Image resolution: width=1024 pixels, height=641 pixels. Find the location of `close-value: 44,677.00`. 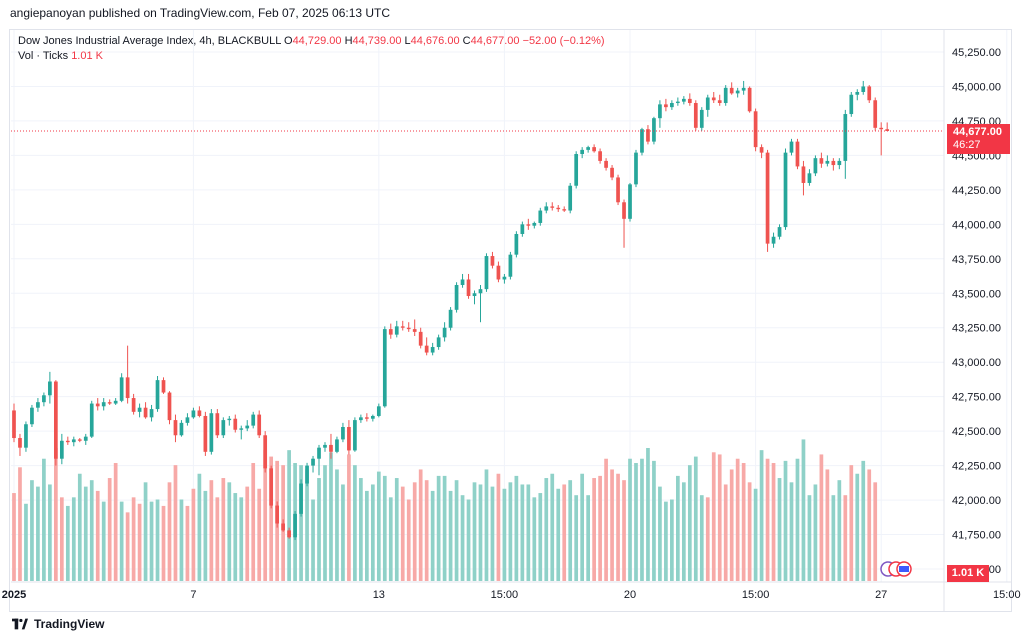

close-value: 44,677.00 is located at coordinates (495, 41).